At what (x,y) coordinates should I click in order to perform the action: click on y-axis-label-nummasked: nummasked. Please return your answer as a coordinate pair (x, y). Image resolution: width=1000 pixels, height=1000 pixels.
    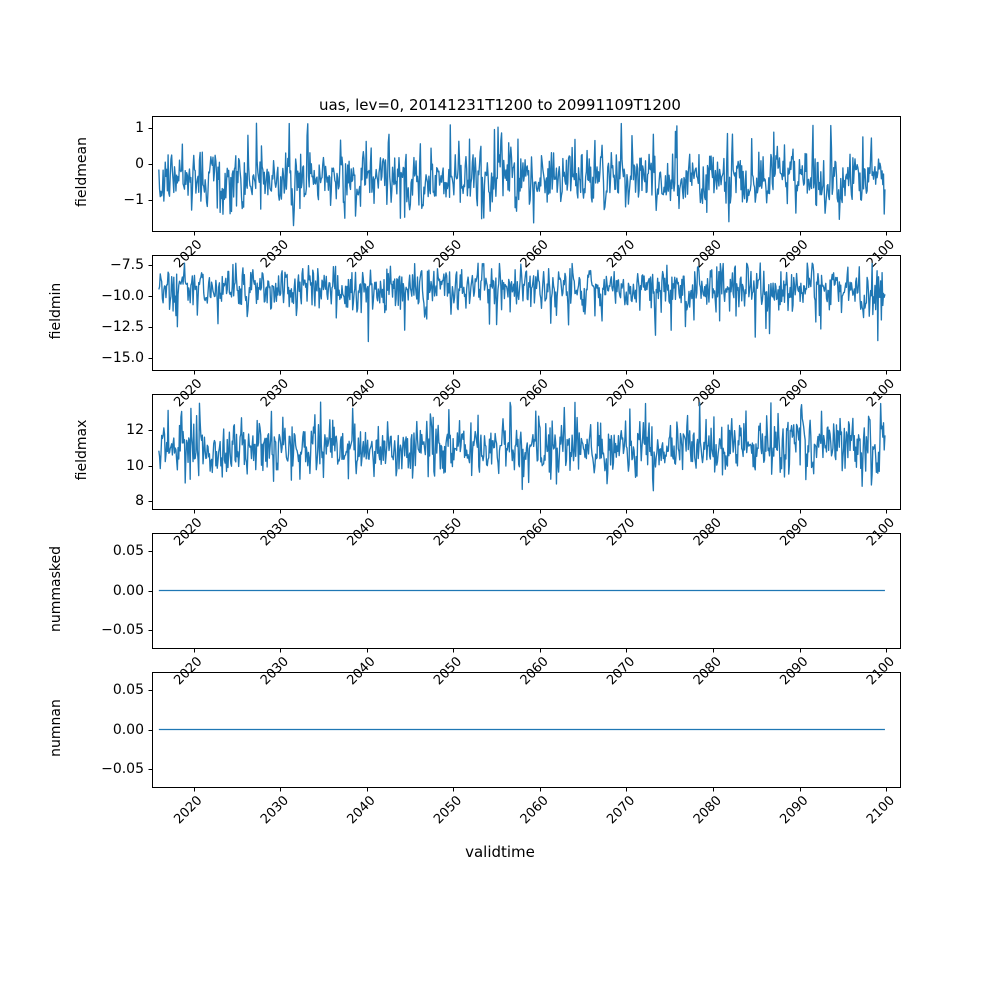
    Looking at the image, I should click on (56, 588).